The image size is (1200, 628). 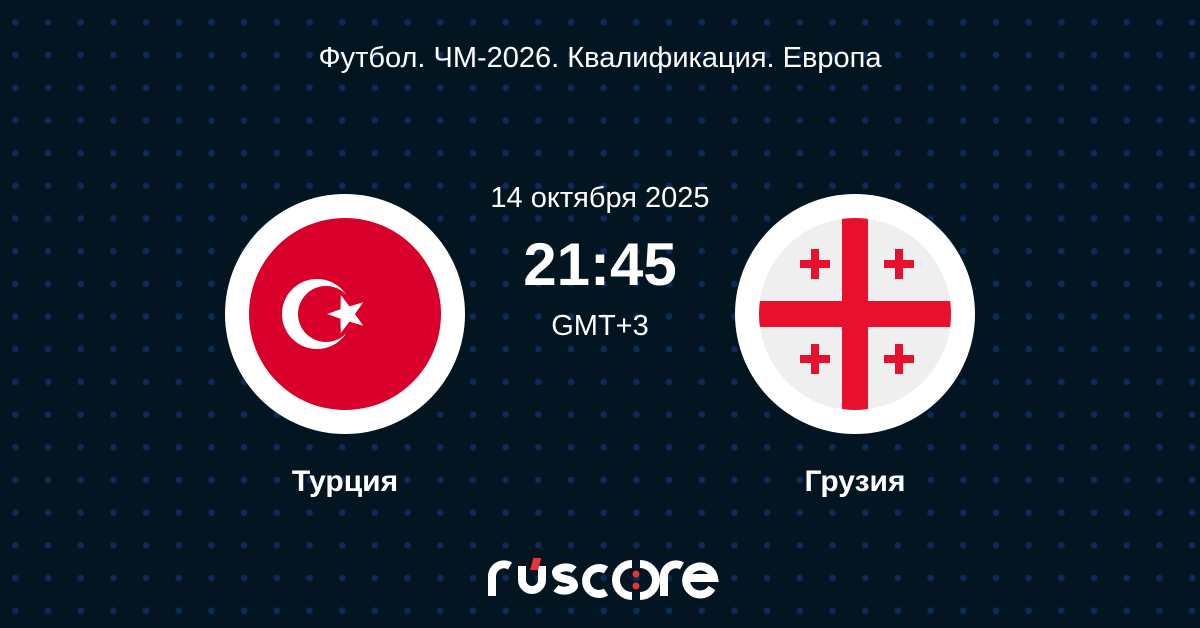 I want to click on away-team-name: Грузия, so click(x=855, y=481).